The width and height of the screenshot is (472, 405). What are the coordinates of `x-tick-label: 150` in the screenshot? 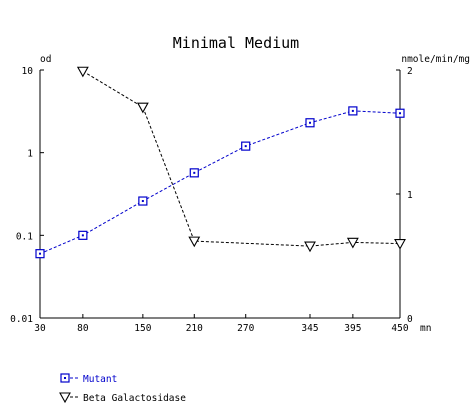 It's located at (142, 328).